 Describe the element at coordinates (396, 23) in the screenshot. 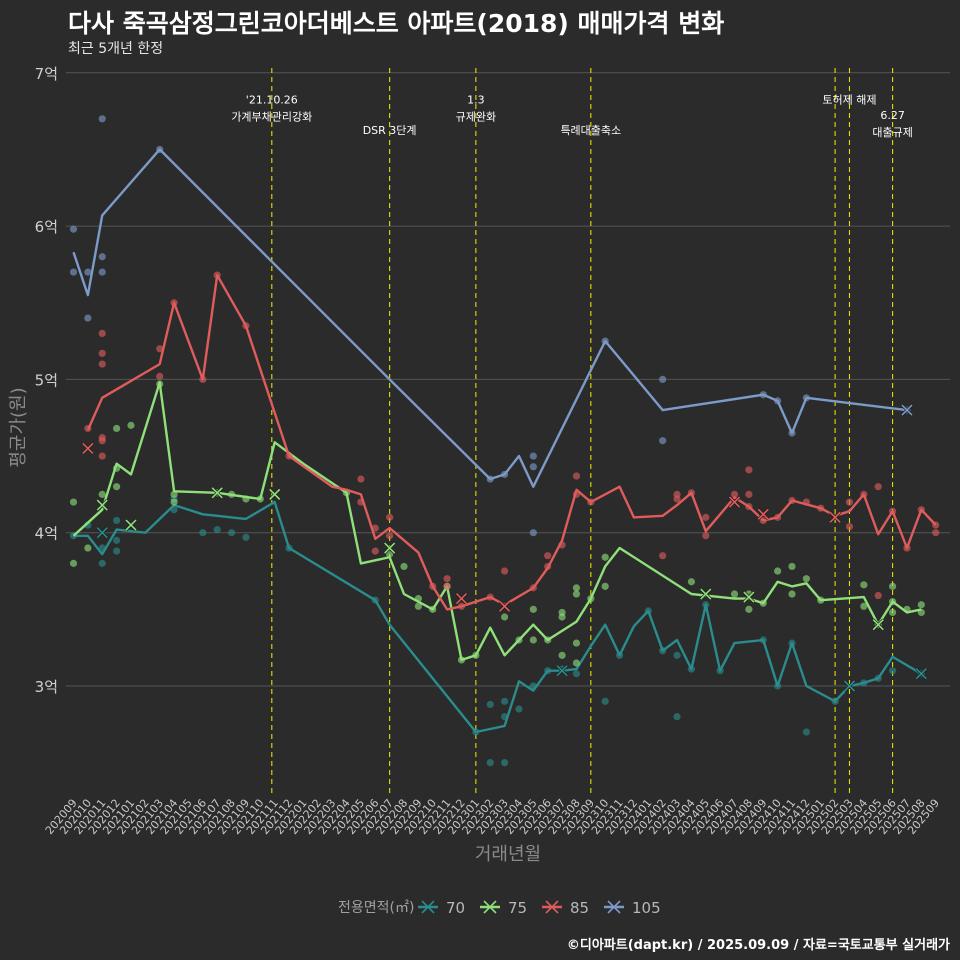

I see `chart-title: 다사 죽곡삼정그린코아더베스트 아파트(2018) 매매가격 변화` at that location.